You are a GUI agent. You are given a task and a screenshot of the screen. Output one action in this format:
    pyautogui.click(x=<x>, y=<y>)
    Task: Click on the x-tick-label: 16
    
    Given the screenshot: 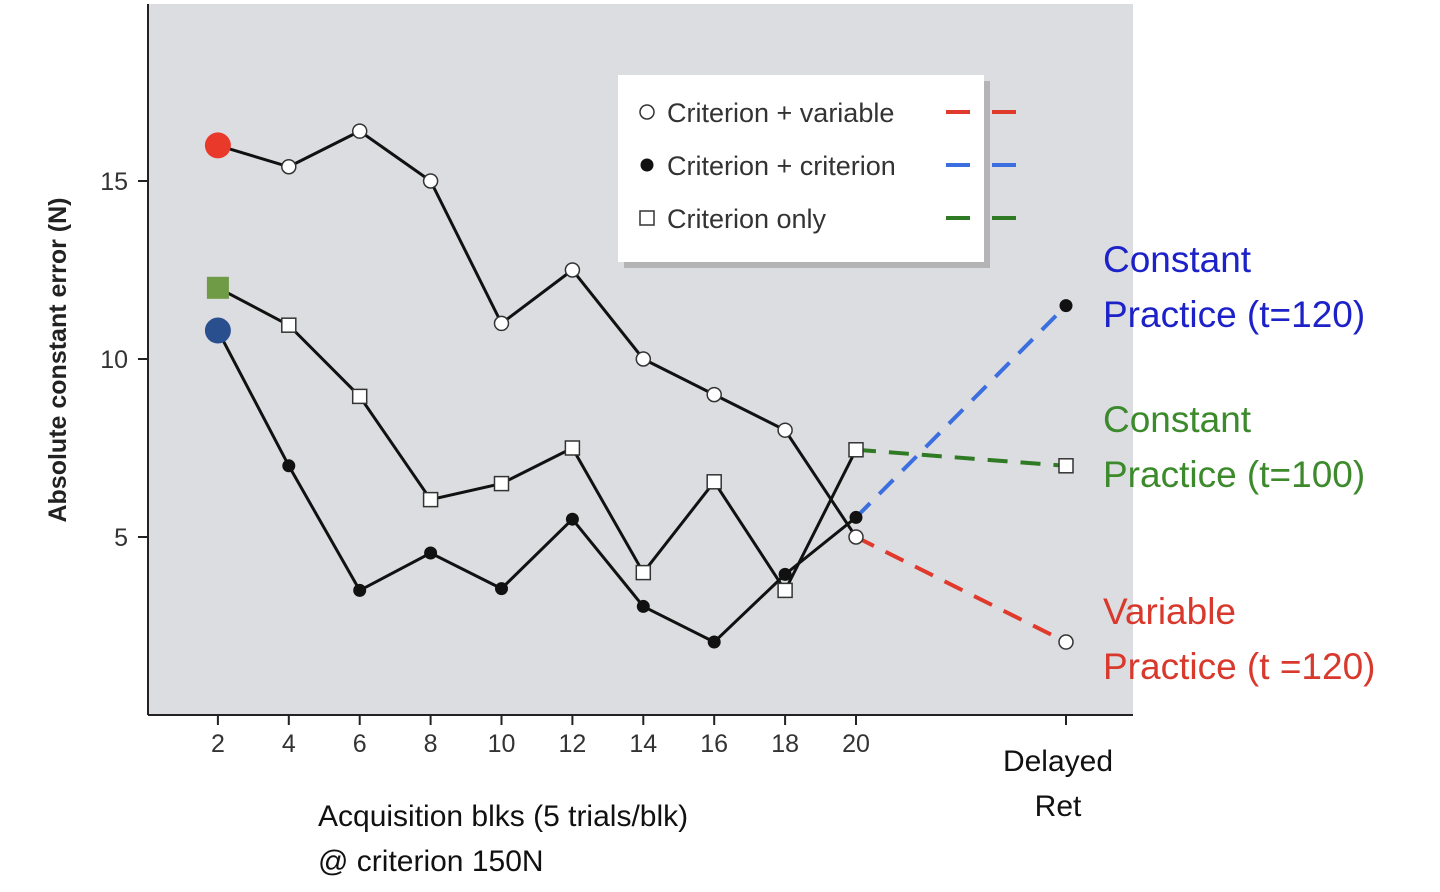 What is the action you would take?
    pyautogui.click(x=714, y=744)
    